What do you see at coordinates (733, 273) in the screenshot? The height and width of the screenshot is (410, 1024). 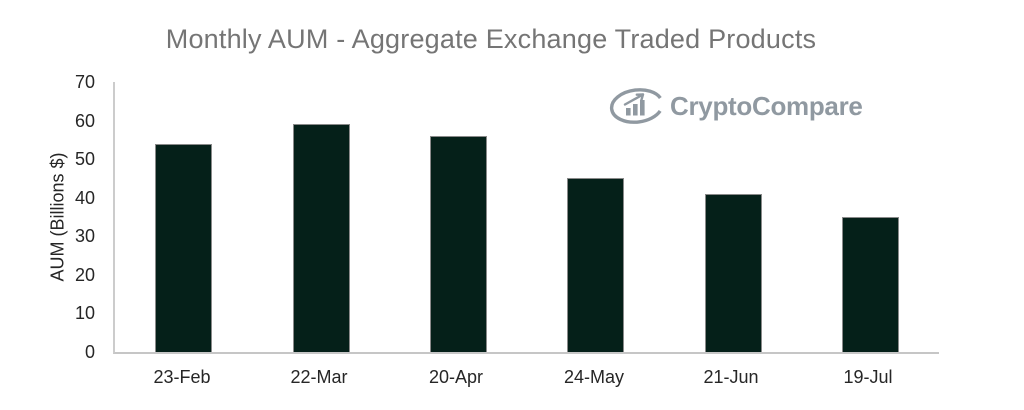 I see `bar-21-jun` at bounding box center [733, 273].